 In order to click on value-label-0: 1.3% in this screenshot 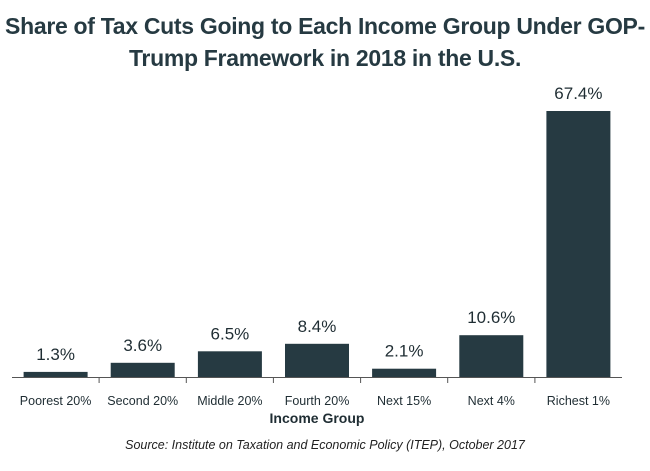, I will do `click(55, 354)`.